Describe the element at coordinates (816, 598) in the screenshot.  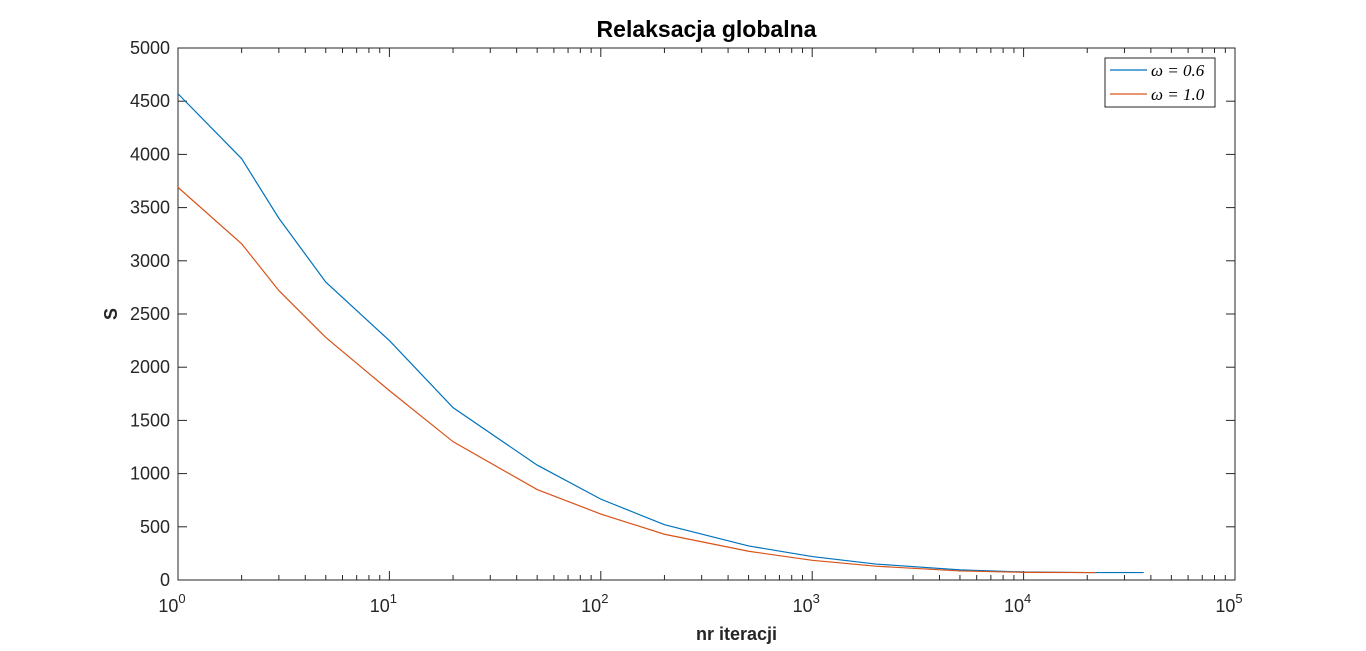
I see `x-tick-label-exponent: 3` at that location.